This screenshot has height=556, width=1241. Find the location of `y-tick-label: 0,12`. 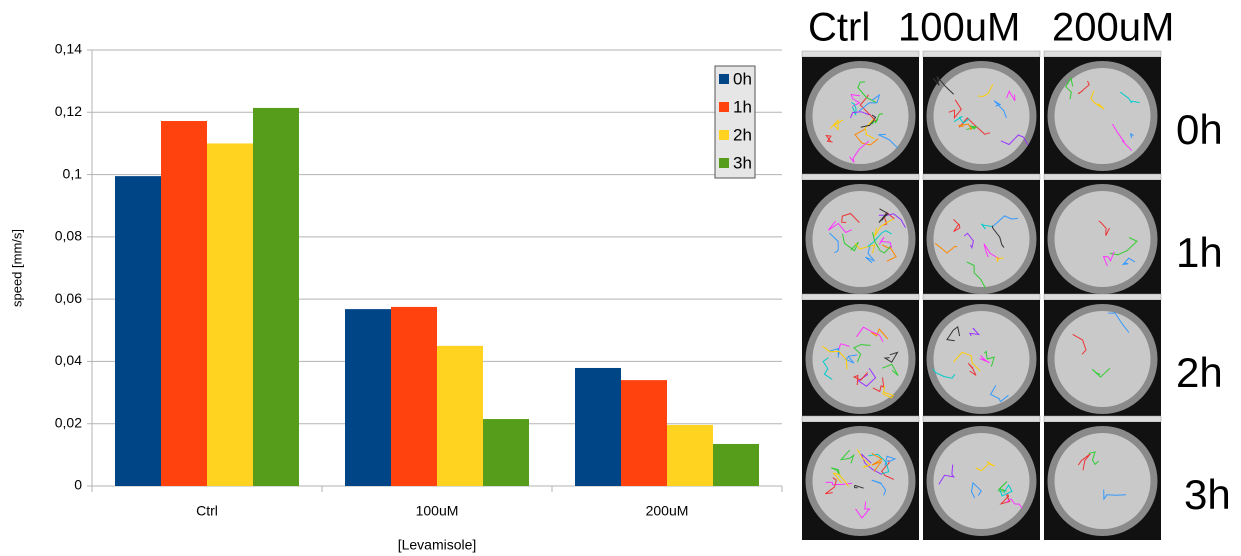

y-tick-label: 0,12 is located at coordinates (68, 111).